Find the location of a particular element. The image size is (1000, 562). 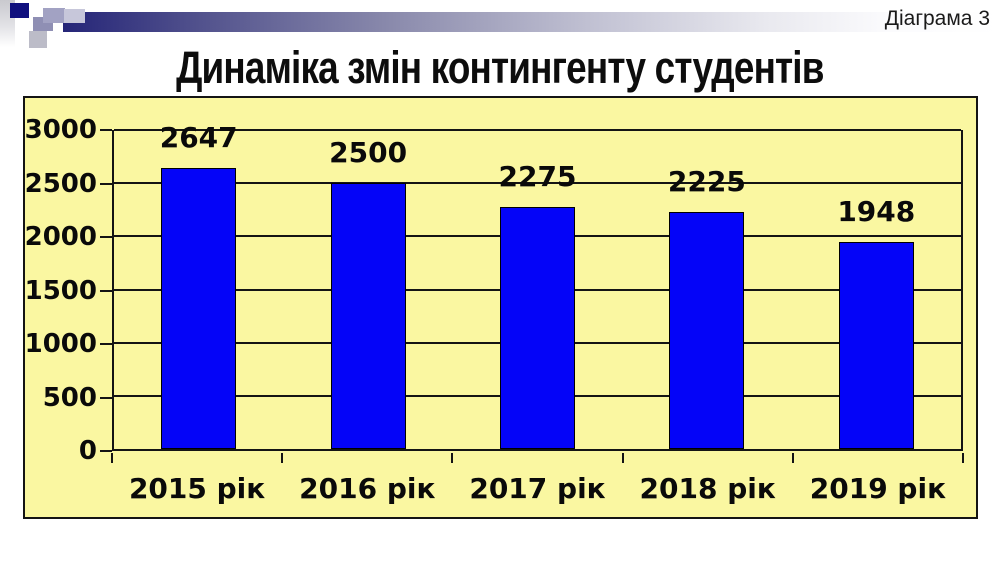

deco-square-navy is located at coordinates (19, 10).